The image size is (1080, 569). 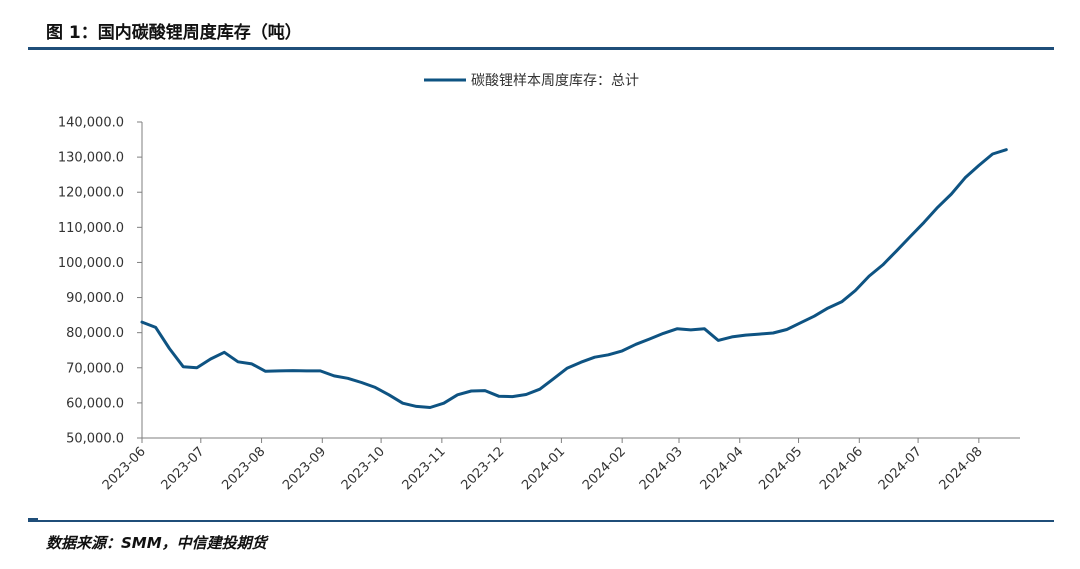 I want to click on x-tick-label: 2024-06, so click(x=841, y=468).